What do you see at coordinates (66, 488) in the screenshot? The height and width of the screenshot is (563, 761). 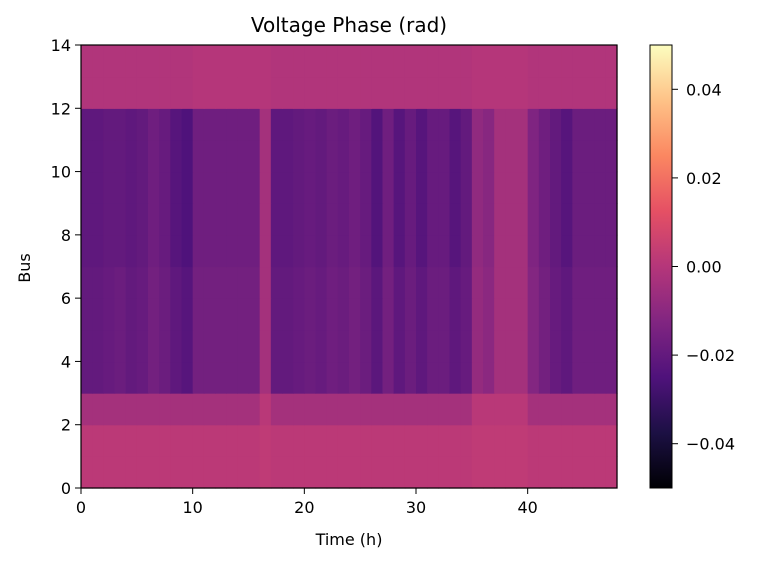 I see `y-tick-label: 0` at bounding box center [66, 488].